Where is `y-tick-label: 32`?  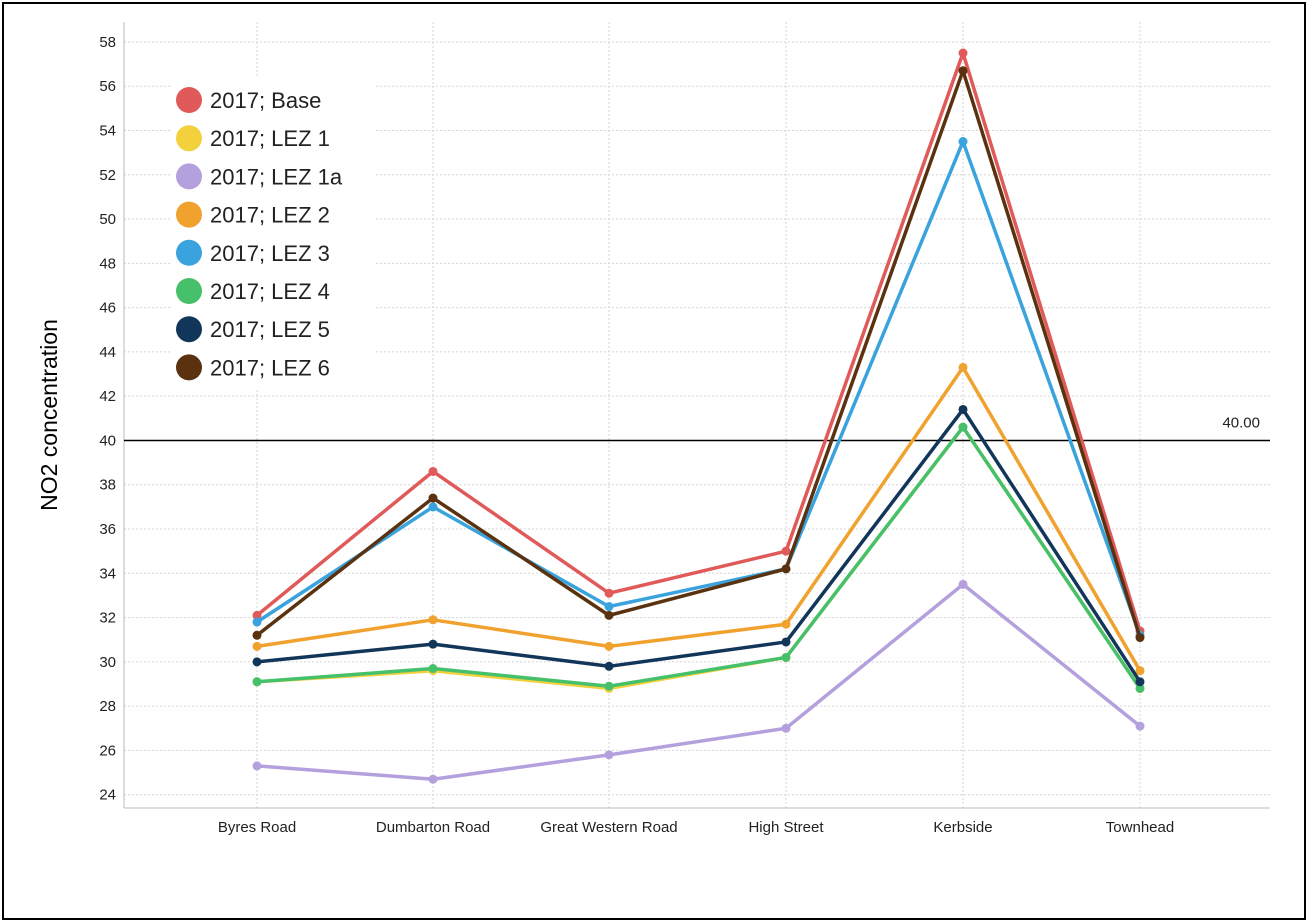 y-tick-label: 32 is located at coordinates (107, 618).